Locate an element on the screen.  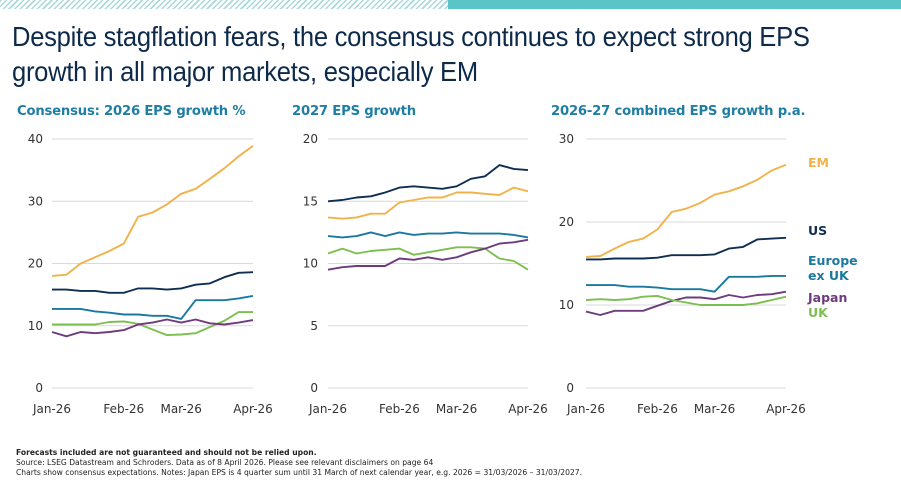
legend-label-japan: Japan is located at coordinates (827, 297).